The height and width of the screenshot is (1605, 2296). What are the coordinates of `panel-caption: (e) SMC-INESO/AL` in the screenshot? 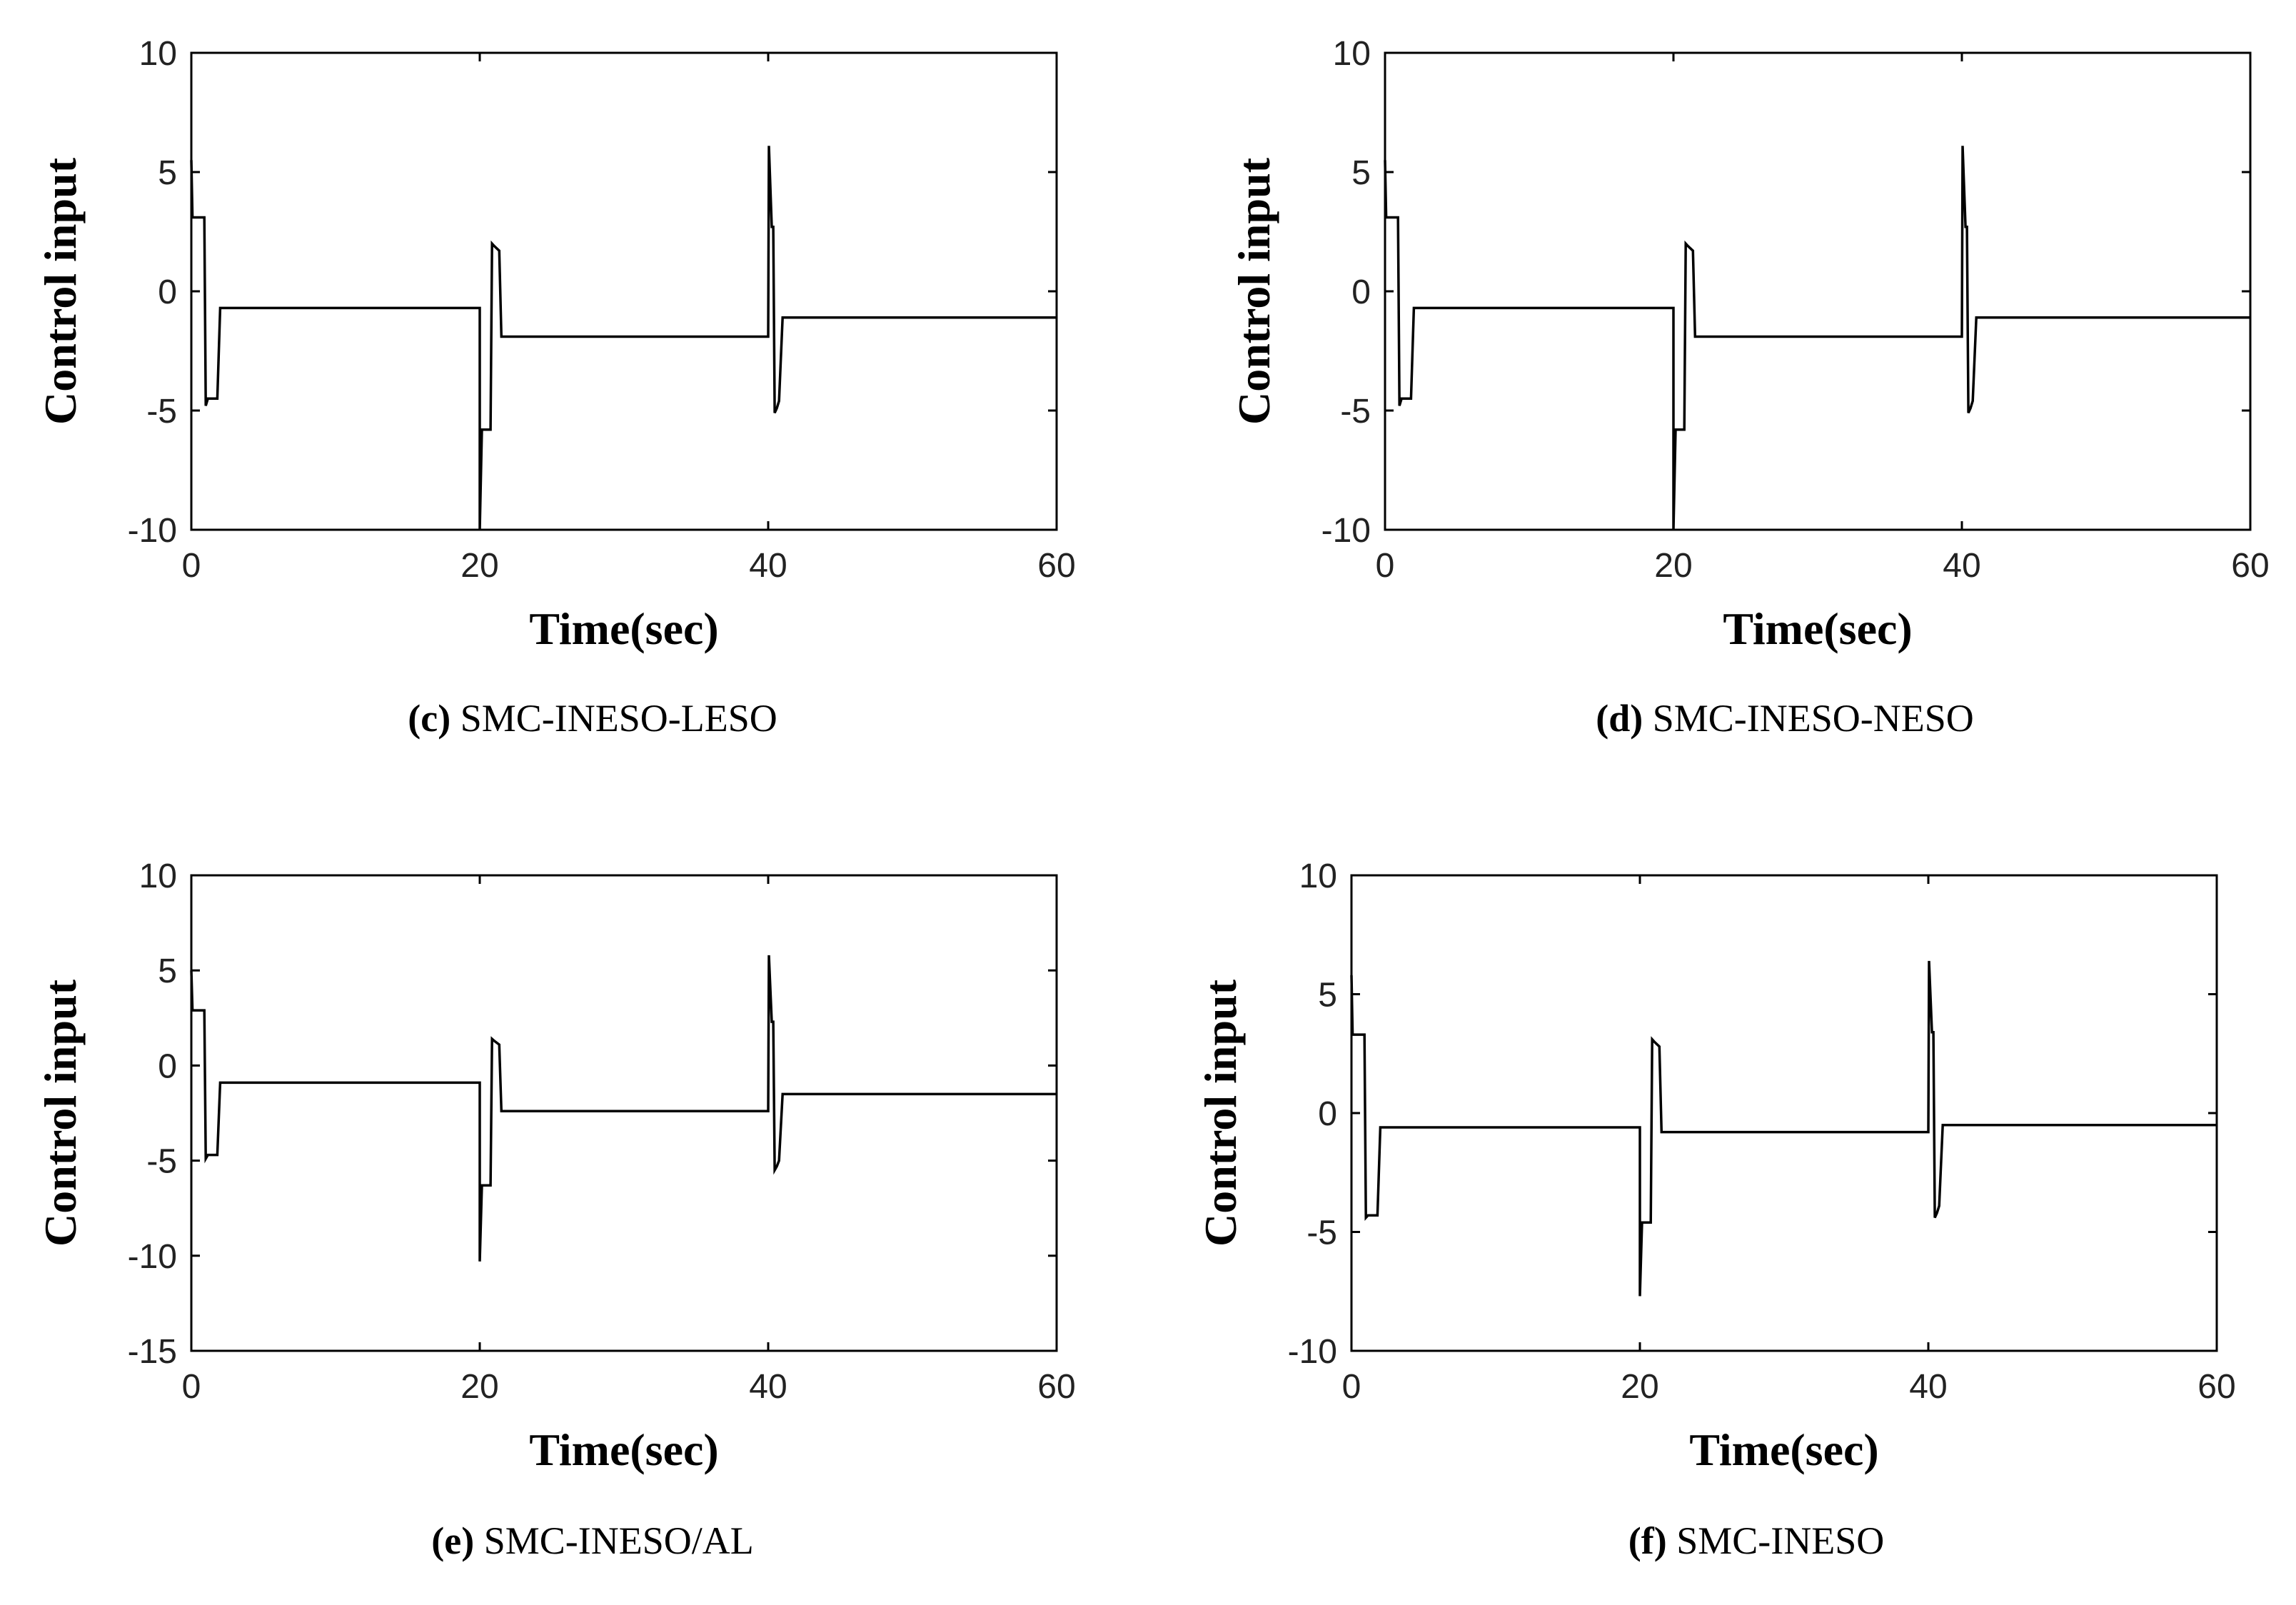 It's located at (592, 1540).